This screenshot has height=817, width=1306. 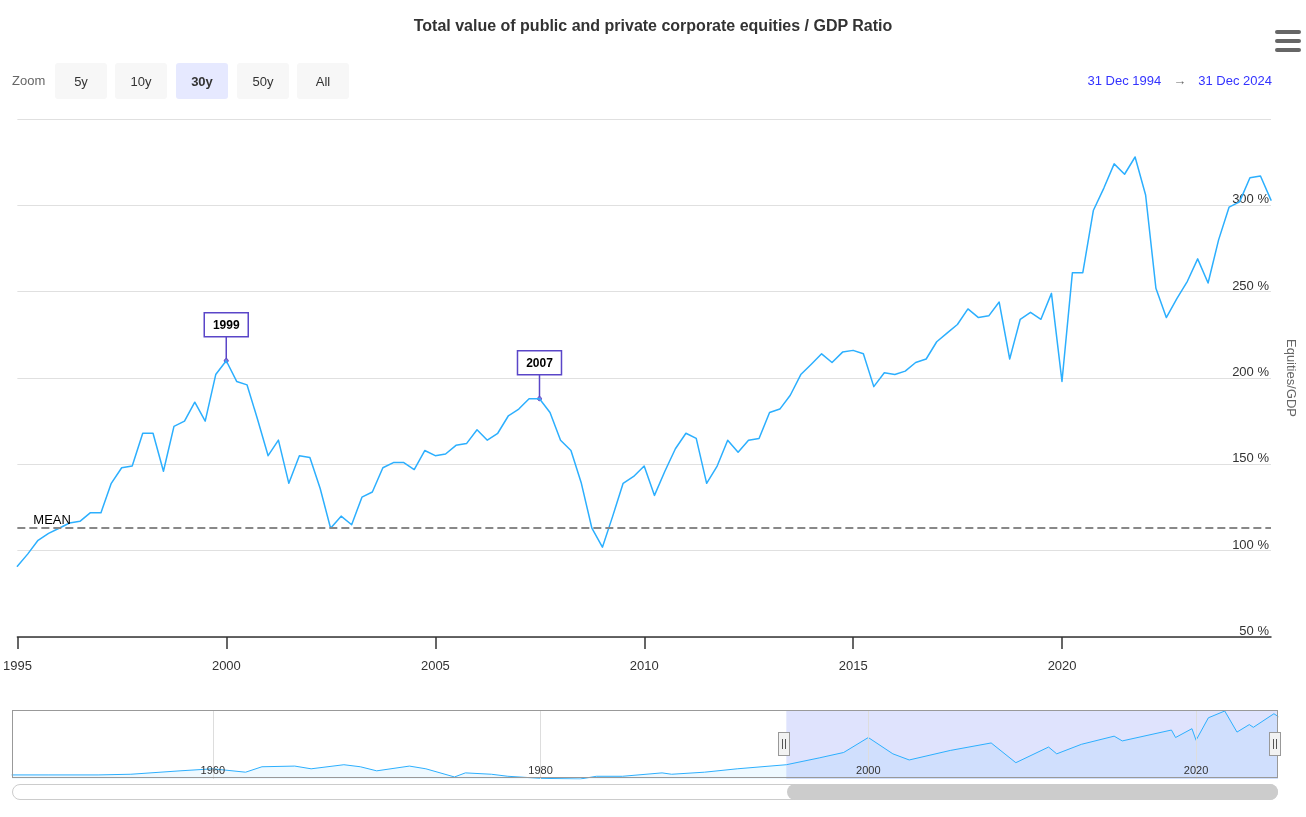 What do you see at coordinates (17, 665) in the screenshot?
I see `x-tick-label: 1995` at bounding box center [17, 665].